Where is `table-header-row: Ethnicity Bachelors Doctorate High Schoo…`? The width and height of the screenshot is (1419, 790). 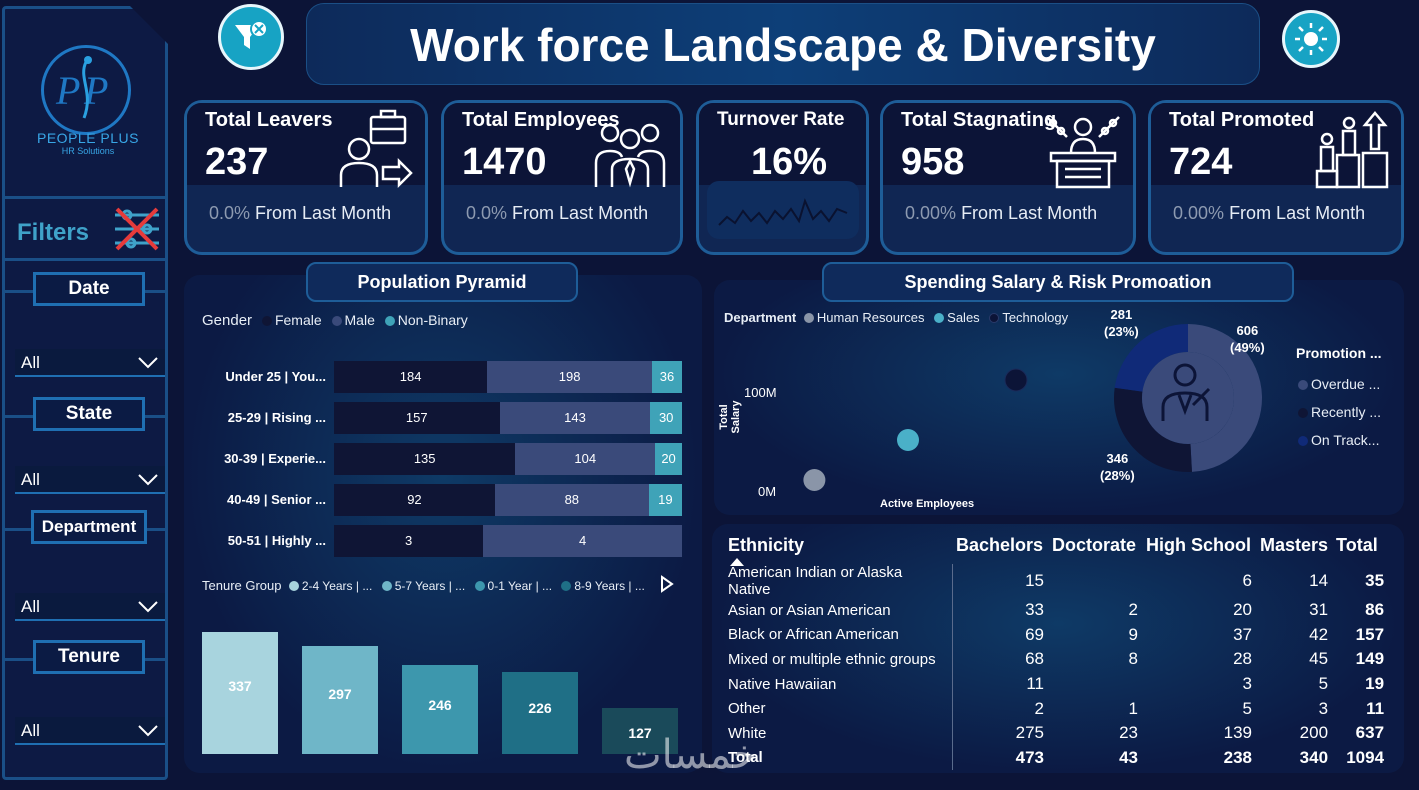
table-header-row: Ethnicity Bachelors Doctorate High Schoo… is located at coordinates (1056, 546).